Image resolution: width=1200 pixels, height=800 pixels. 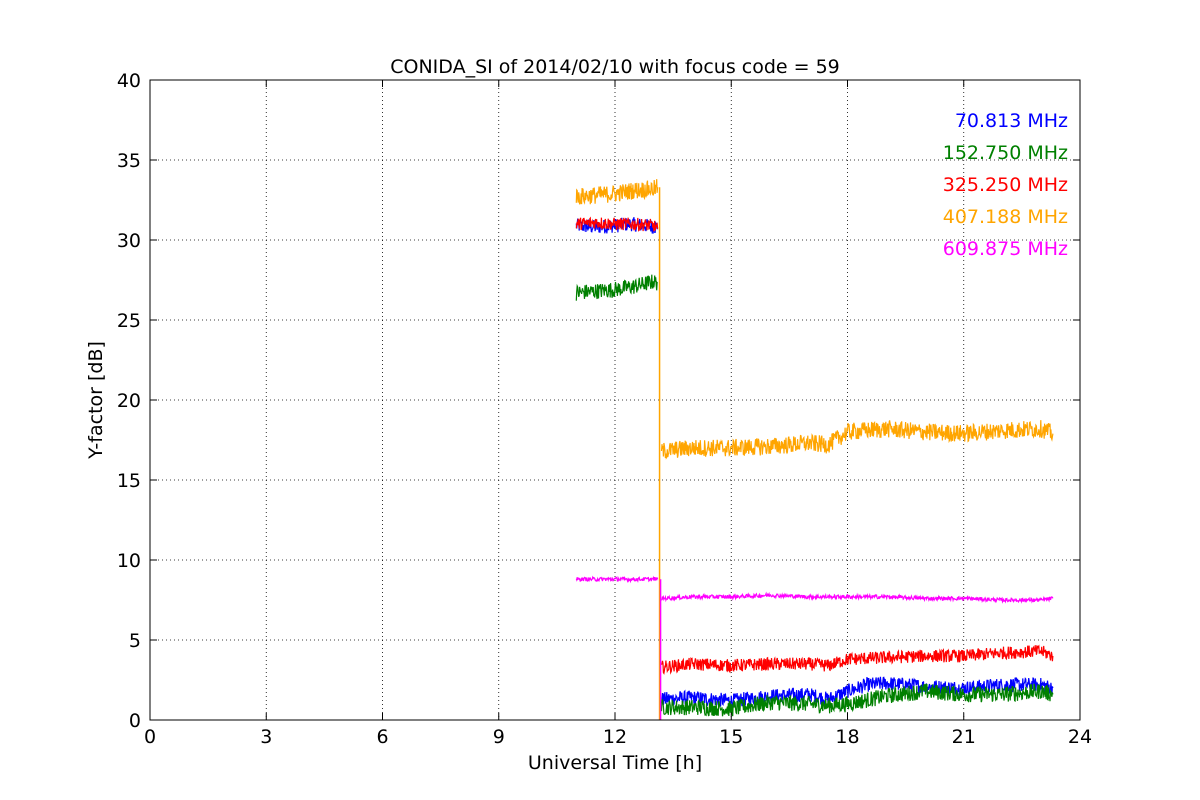 What do you see at coordinates (96, 400) in the screenshot?
I see `y-axis-label: Y-factor [dB]` at bounding box center [96, 400].